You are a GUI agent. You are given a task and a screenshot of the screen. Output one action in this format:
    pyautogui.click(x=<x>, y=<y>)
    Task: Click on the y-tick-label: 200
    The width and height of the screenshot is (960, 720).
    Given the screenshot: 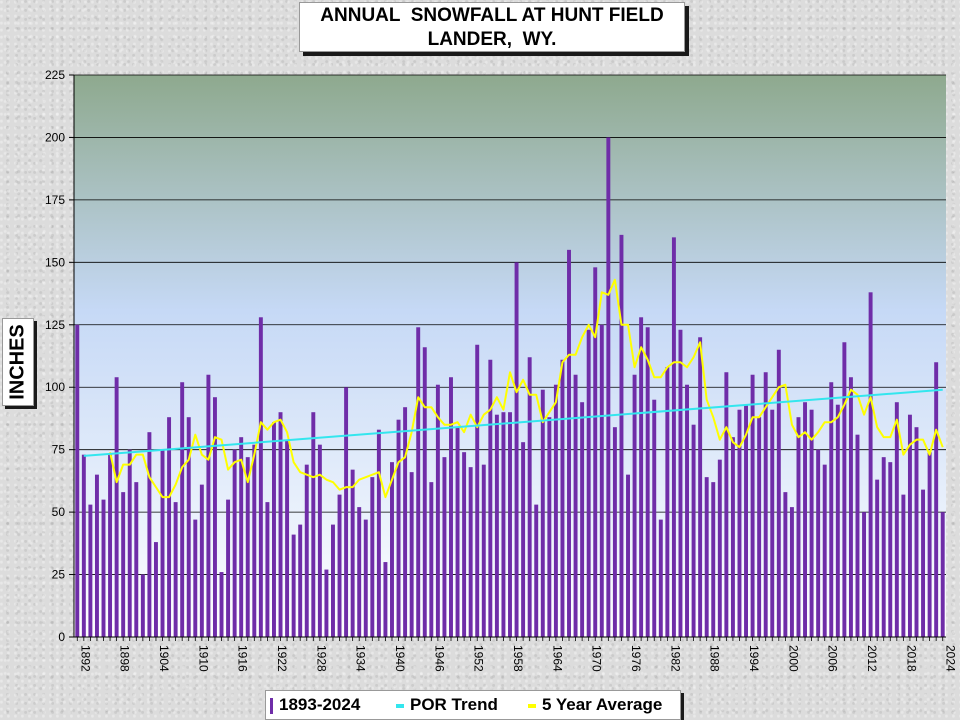 What is the action you would take?
    pyautogui.click(x=55, y=137)
    